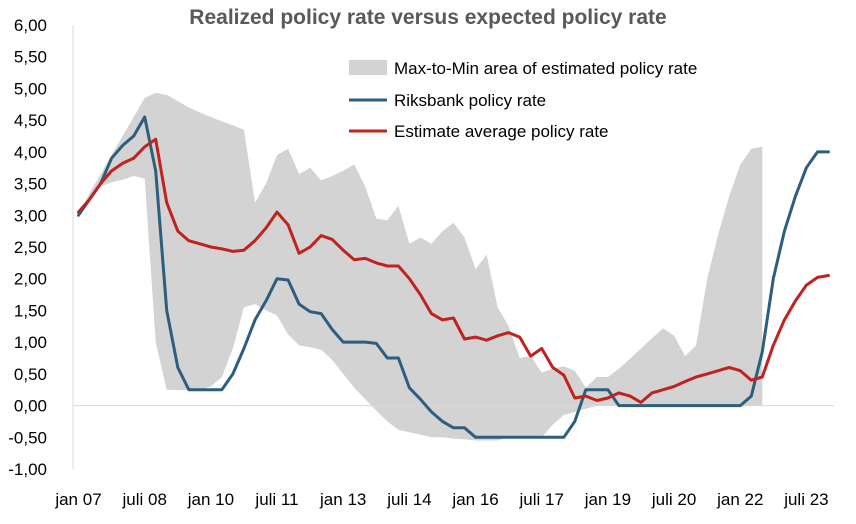  What do you see at coordinates (408, 499) in the screenshot?
I see `x-tick-label: juli 14` at bounding box center [408, 499].